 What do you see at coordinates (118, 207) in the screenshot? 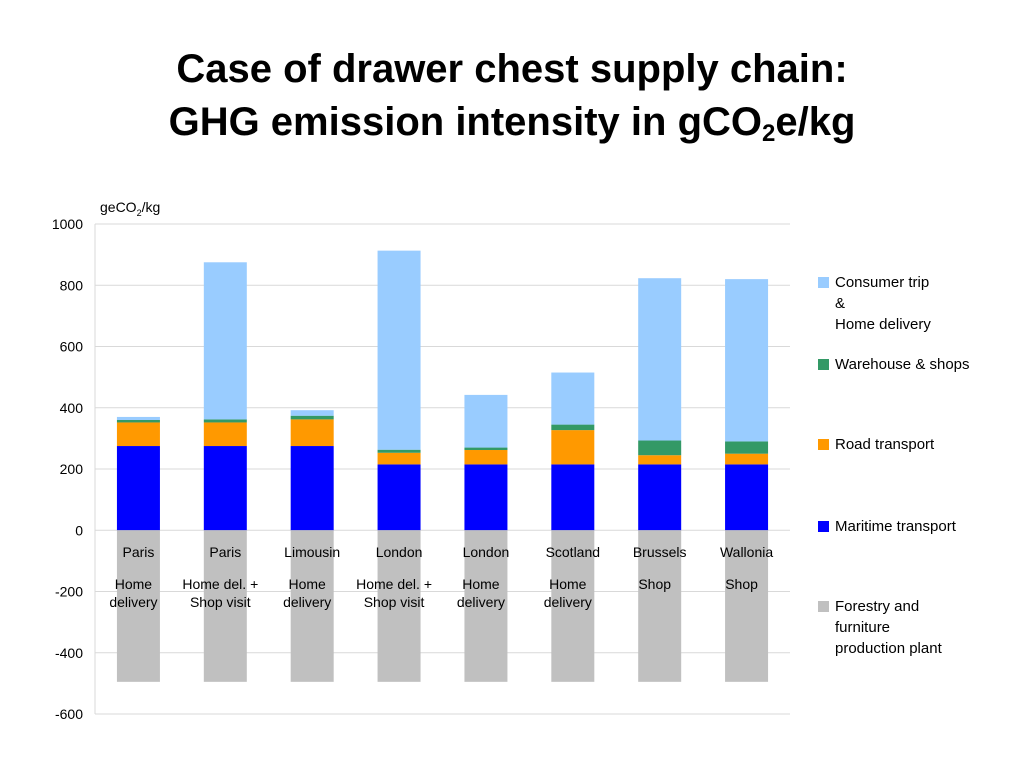
I see `y-axis-label-text: geCO` at bounding box center [118, 207].